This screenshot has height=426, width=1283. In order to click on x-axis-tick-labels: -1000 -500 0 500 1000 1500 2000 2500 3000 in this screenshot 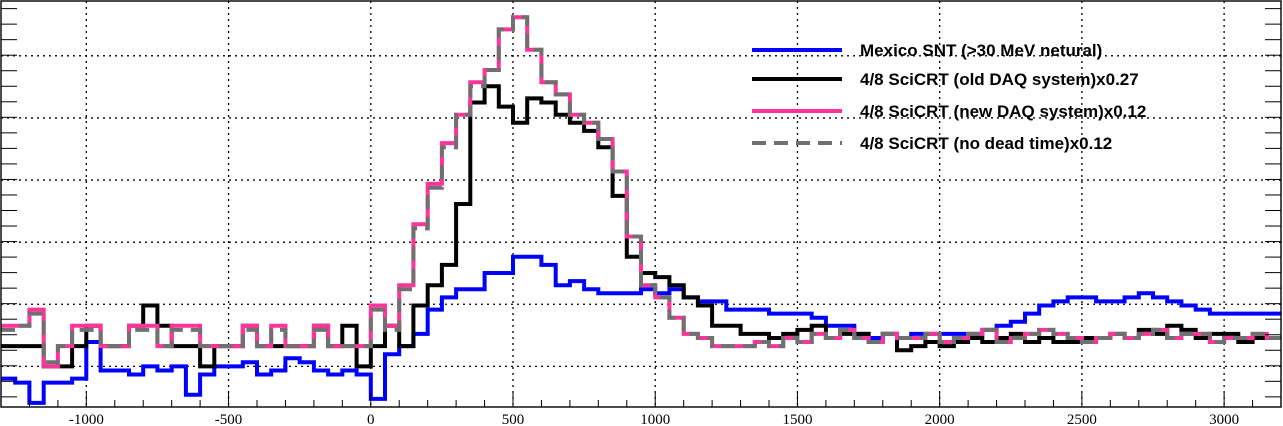, I will do `click(654, 419)`.